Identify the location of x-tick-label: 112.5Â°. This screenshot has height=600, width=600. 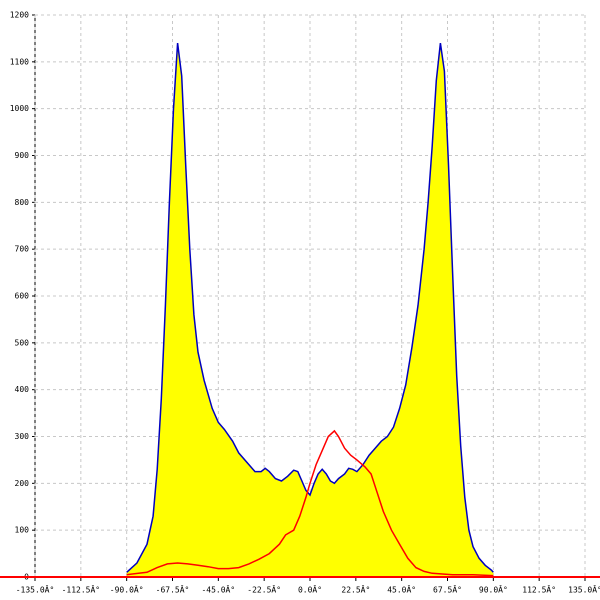
(539, 589).